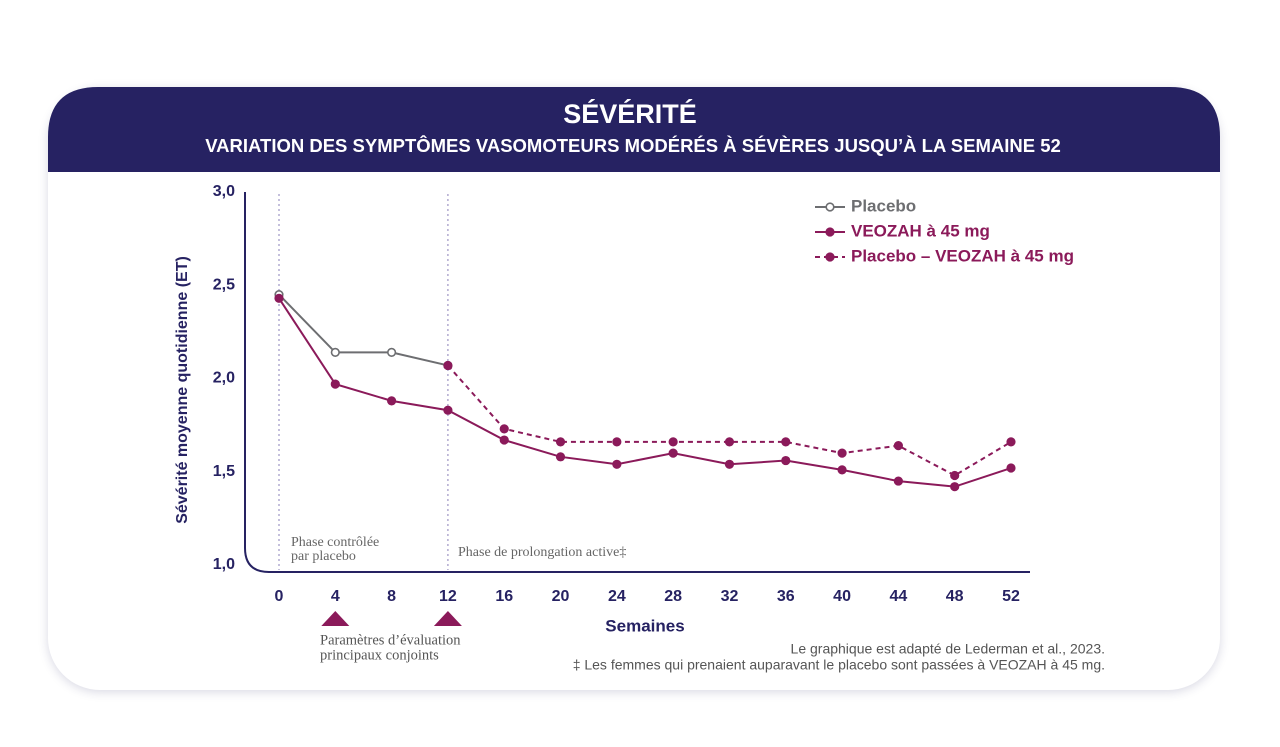 The height and width of the screenshot is (747, 1280). What do you see at coordinates (786, 596) in the screenshot?
I see `x-tick-label: 36` at bounding box center [786, 596].